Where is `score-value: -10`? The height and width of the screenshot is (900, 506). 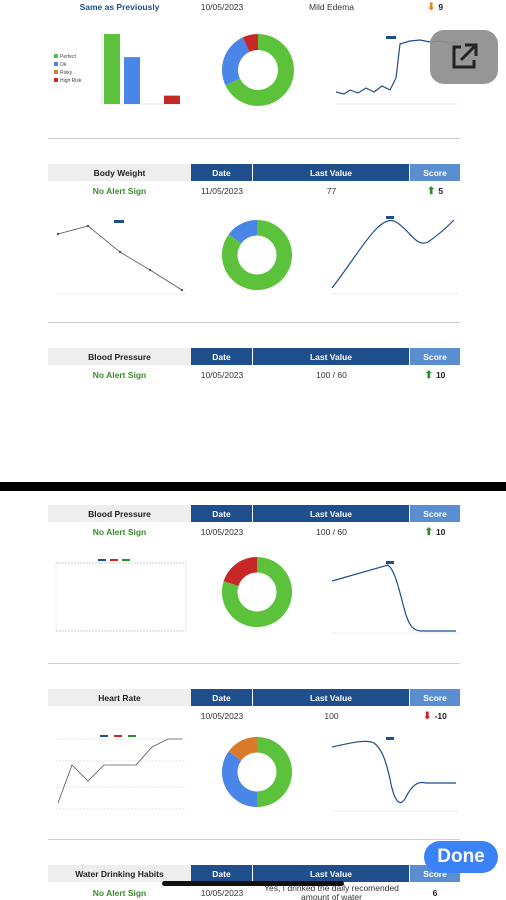
score-value: -10 is located at coordinates (440, 716).